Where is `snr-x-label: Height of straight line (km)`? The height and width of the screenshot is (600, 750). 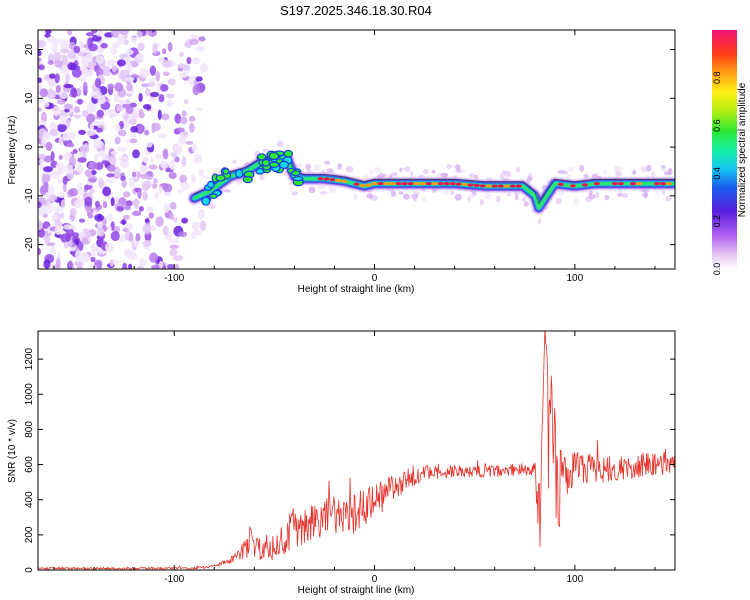 snr-x-label: Height of straight line (km) is located at coordinates (356, 590).